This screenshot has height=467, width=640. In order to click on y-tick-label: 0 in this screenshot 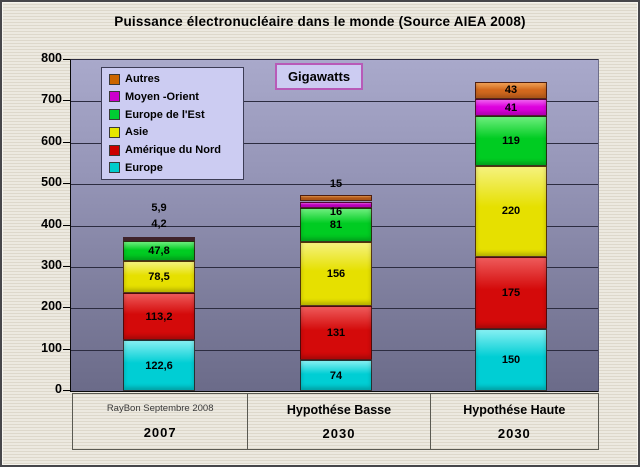, I will do `click(58, 389)`.